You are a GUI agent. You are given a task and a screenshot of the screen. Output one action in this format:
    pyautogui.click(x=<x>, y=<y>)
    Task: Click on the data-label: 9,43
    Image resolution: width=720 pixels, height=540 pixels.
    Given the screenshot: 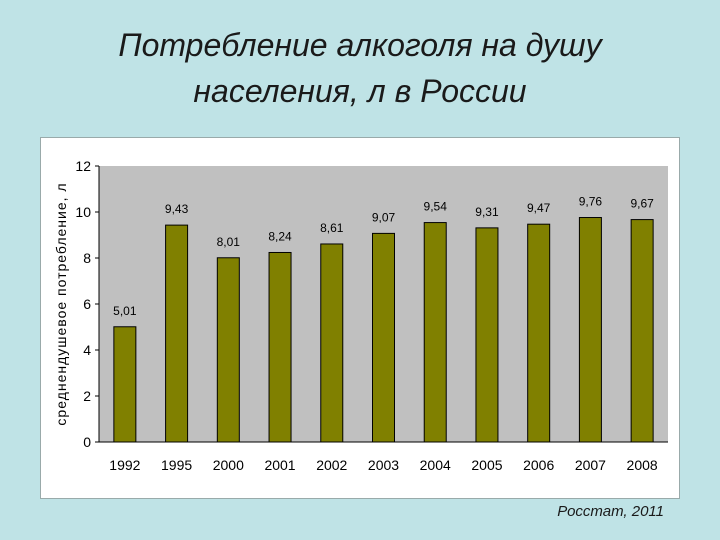 What is the action you would take?
    pyautogui.click(x=177, y=209)
    